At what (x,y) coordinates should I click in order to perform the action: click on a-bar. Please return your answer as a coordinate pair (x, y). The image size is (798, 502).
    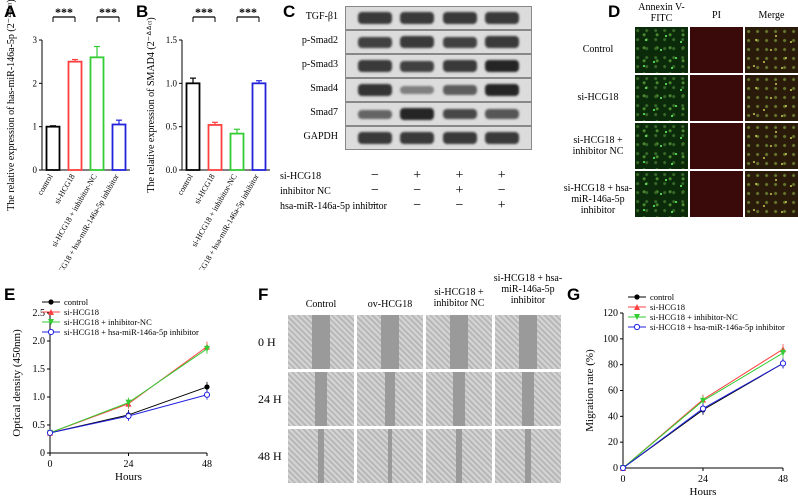
    Looking at the image, I should click on (97, 113).